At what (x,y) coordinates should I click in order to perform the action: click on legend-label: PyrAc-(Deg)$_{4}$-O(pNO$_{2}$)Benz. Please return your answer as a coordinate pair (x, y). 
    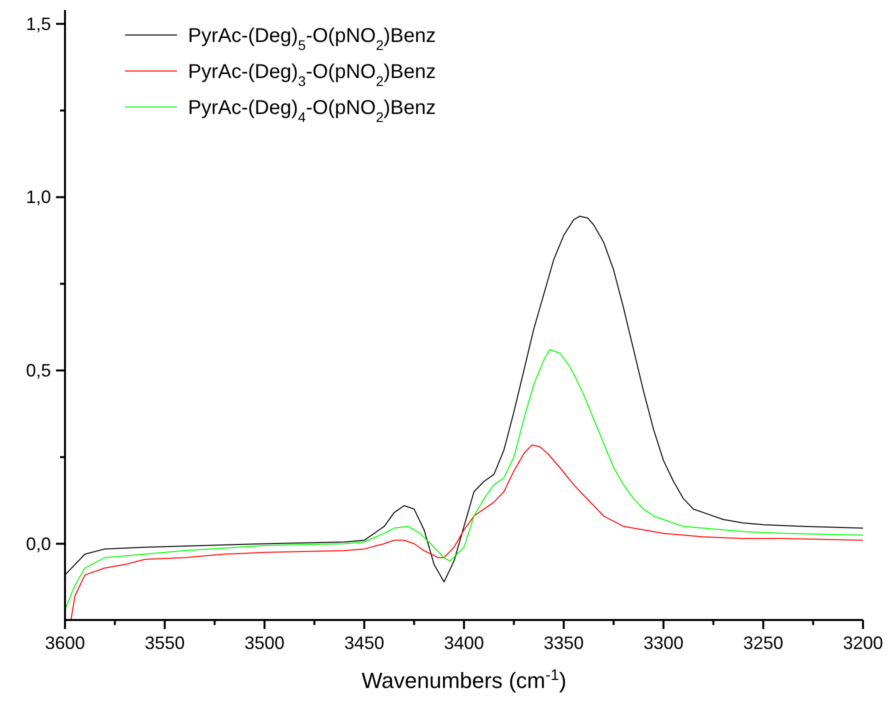
    Looking at the image, I should click on (312, 111).